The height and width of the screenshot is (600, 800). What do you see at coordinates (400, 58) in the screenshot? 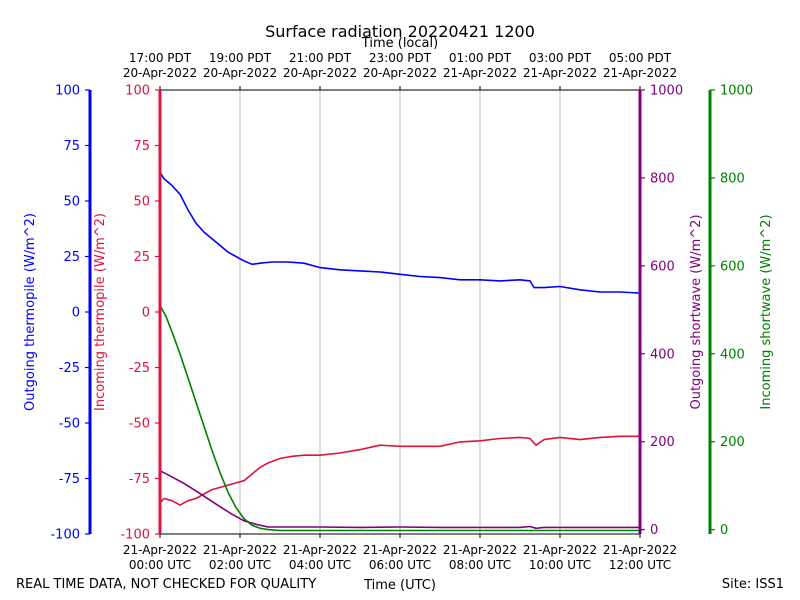
I see `top-tick-label-time: 23:00 PDT` at bounding box center [400, 58].